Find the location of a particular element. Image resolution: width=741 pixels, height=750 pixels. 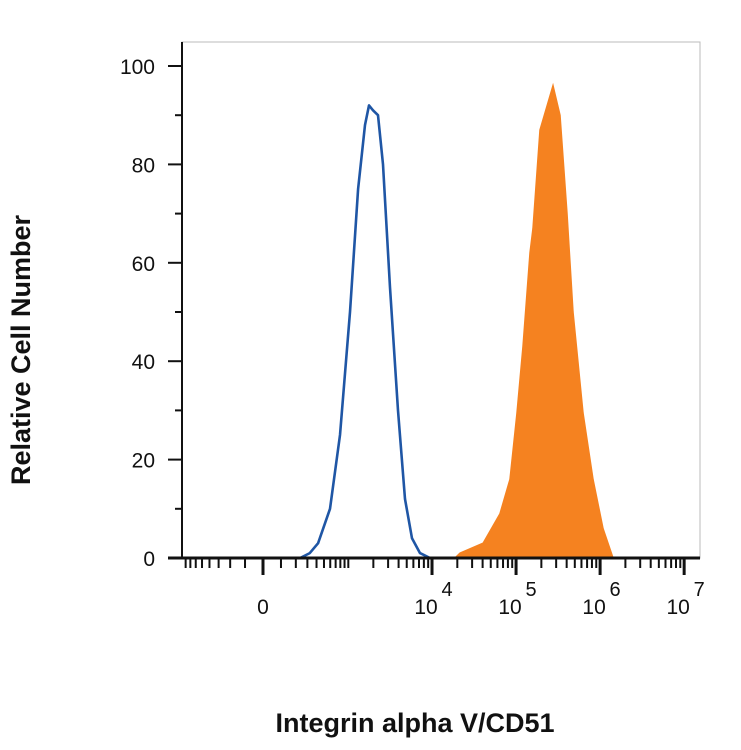

y-tick-label: 0 is located at coordinates (149, 559).